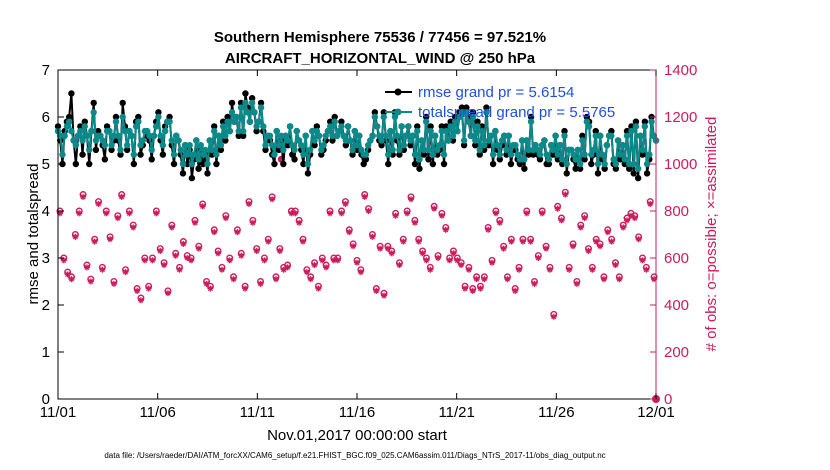  I want to click on y-tick-label-right: 600, so click(676, 258).